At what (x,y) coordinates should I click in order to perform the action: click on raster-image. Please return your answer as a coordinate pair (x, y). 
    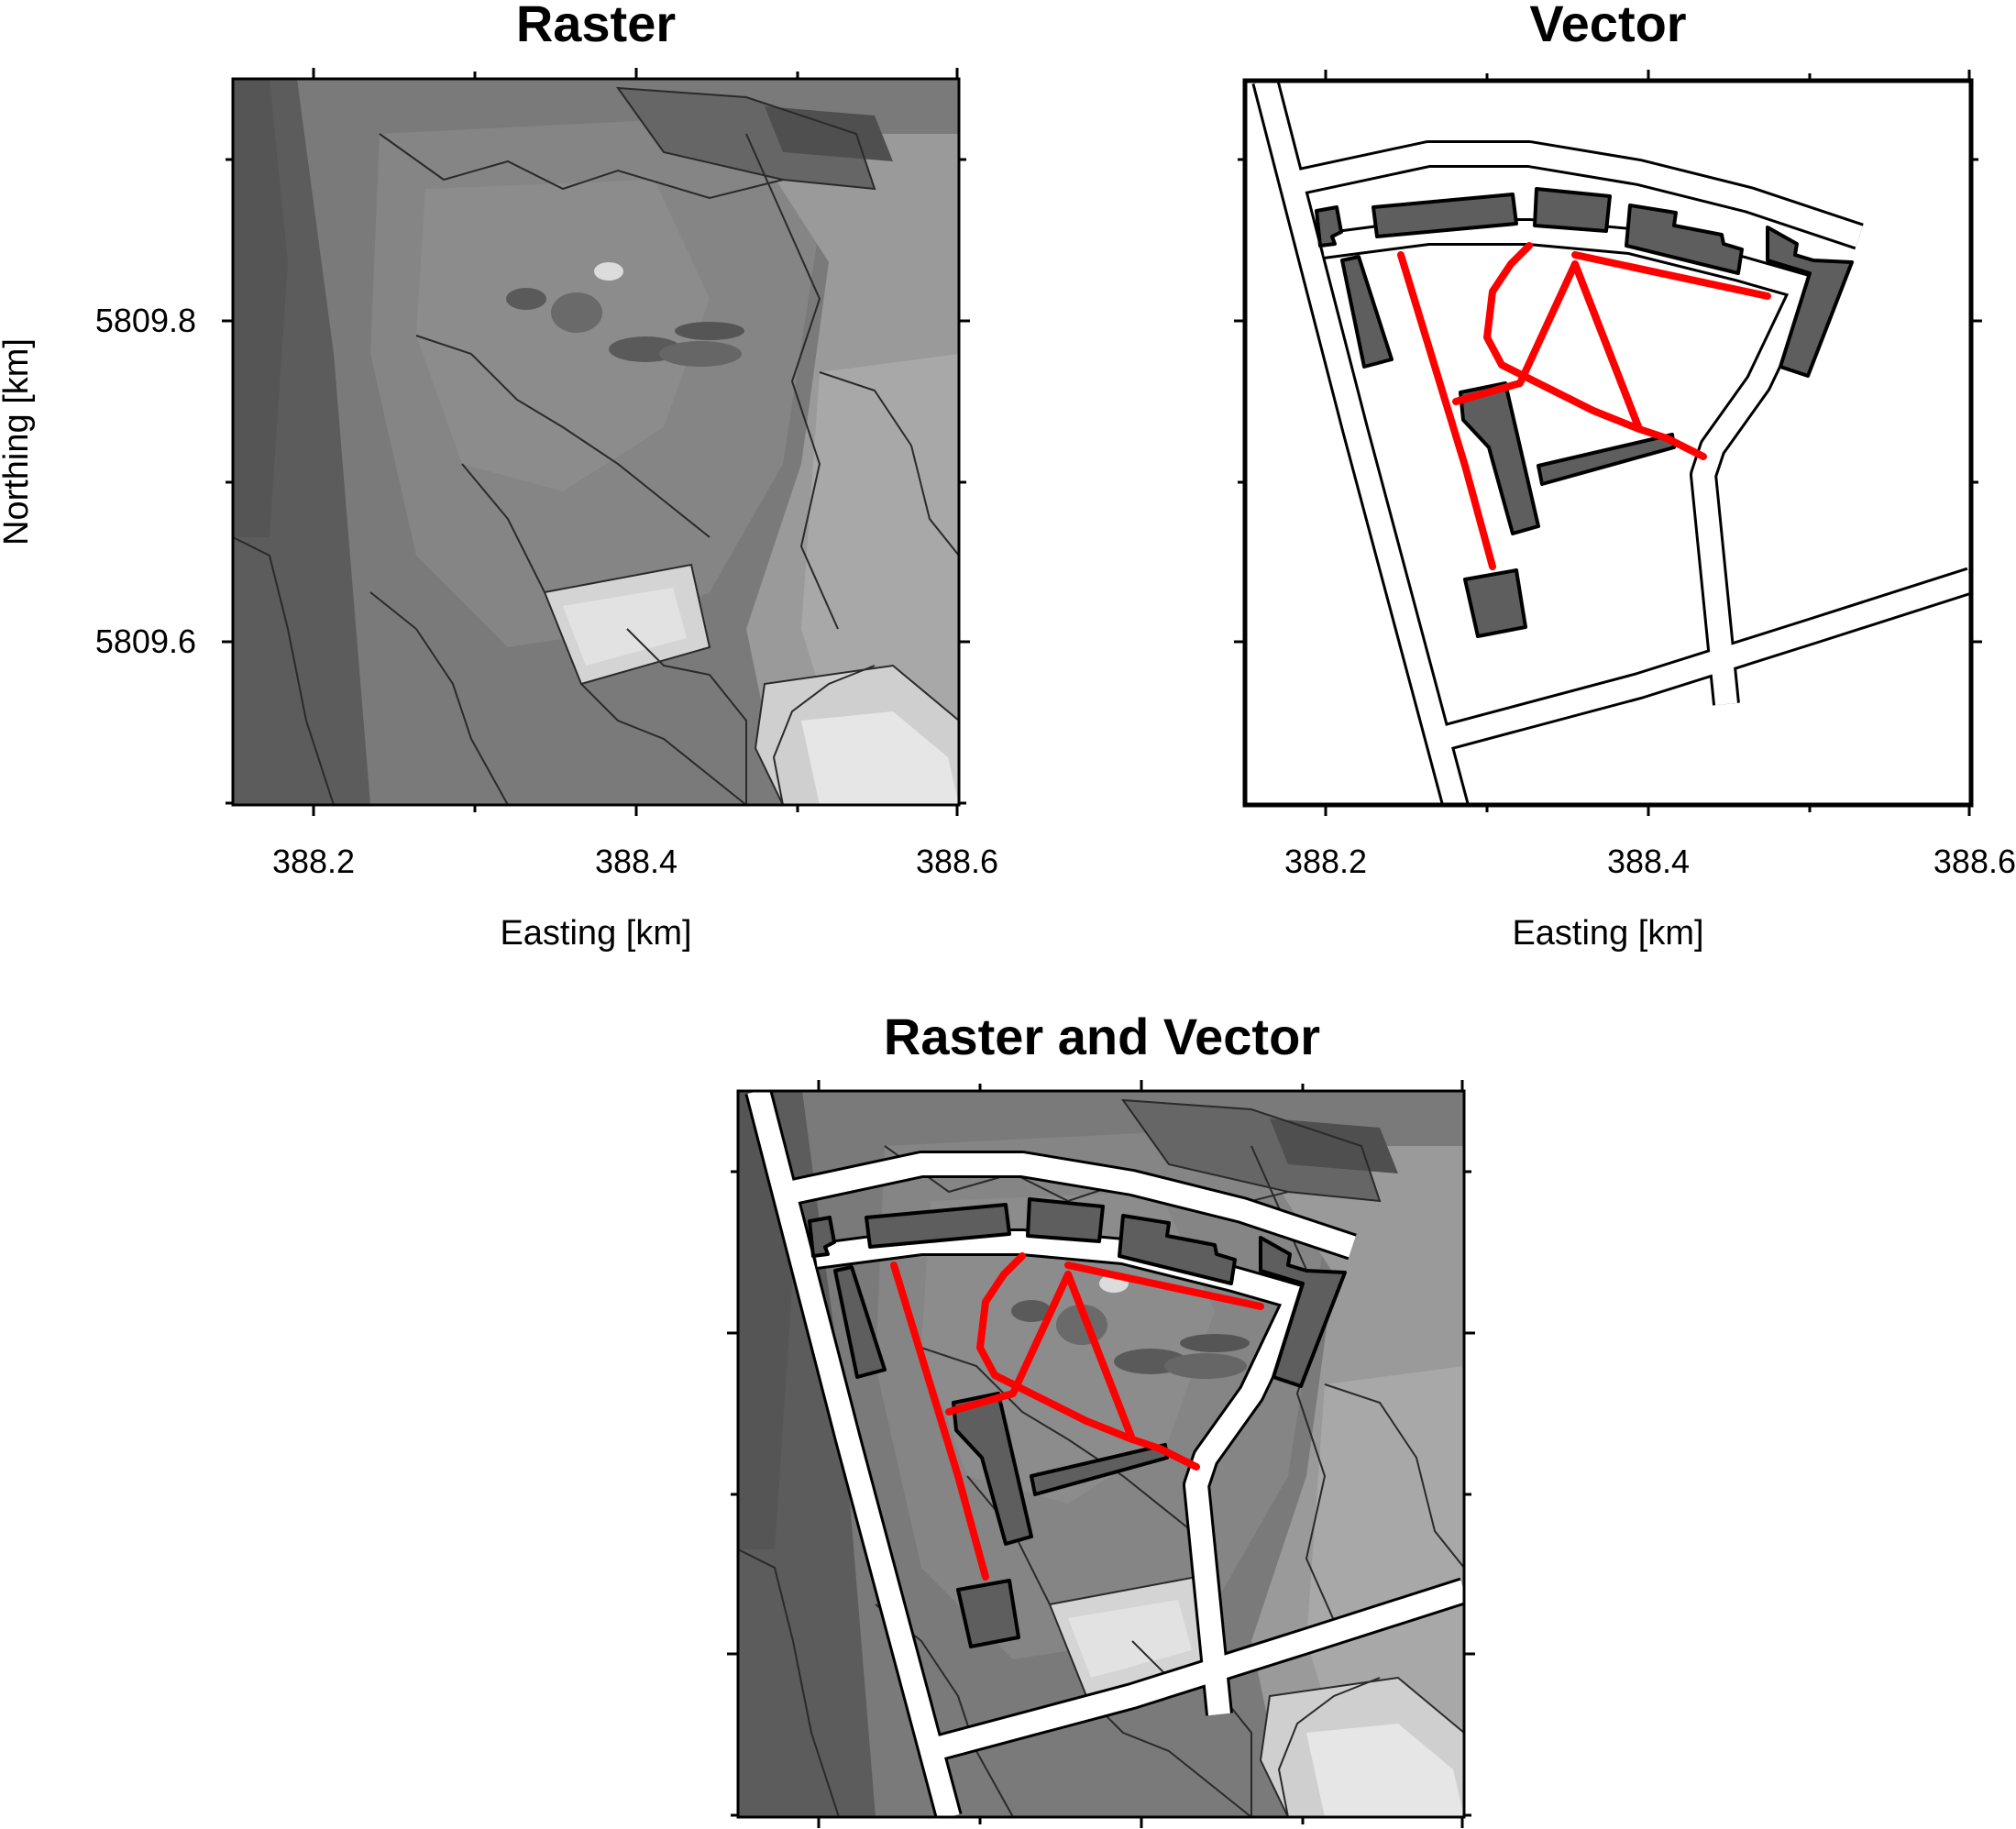
    Looking at the image, I should click on (596, 442).